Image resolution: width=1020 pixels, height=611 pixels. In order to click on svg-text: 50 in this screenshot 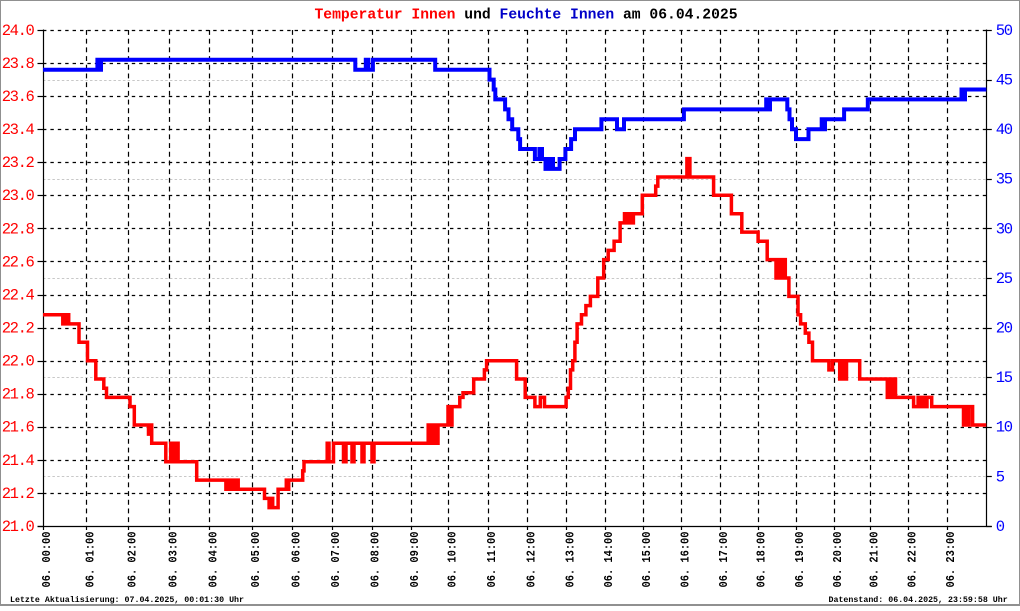, I will do `click(1004, 31)`.